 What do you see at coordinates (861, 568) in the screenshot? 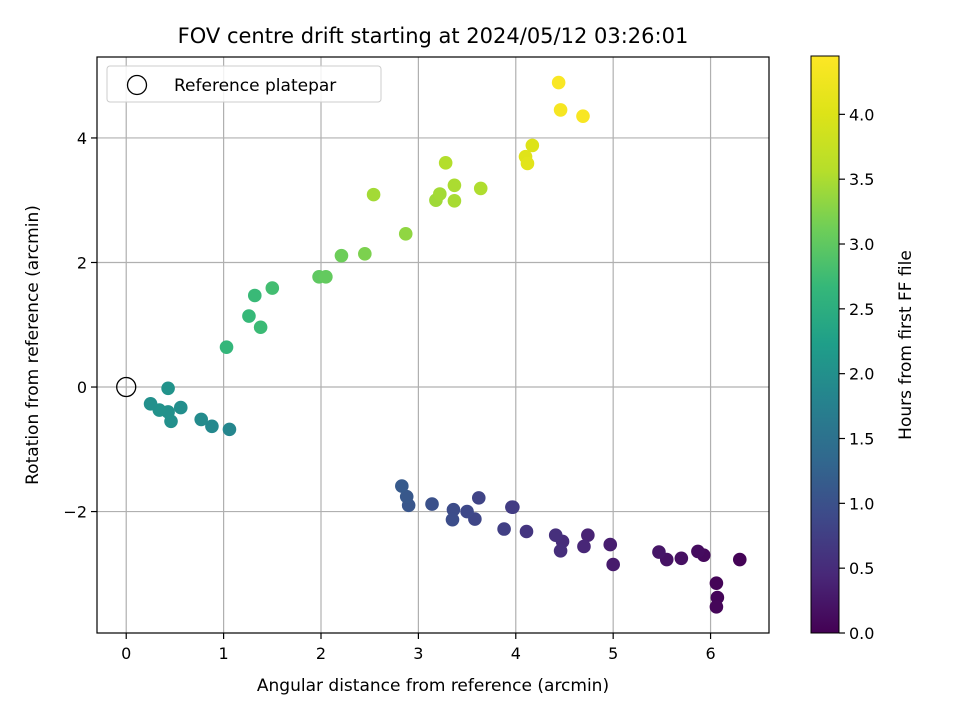
I see `colorbar-tick-label: 0.5` at bounding box center [861, 568].